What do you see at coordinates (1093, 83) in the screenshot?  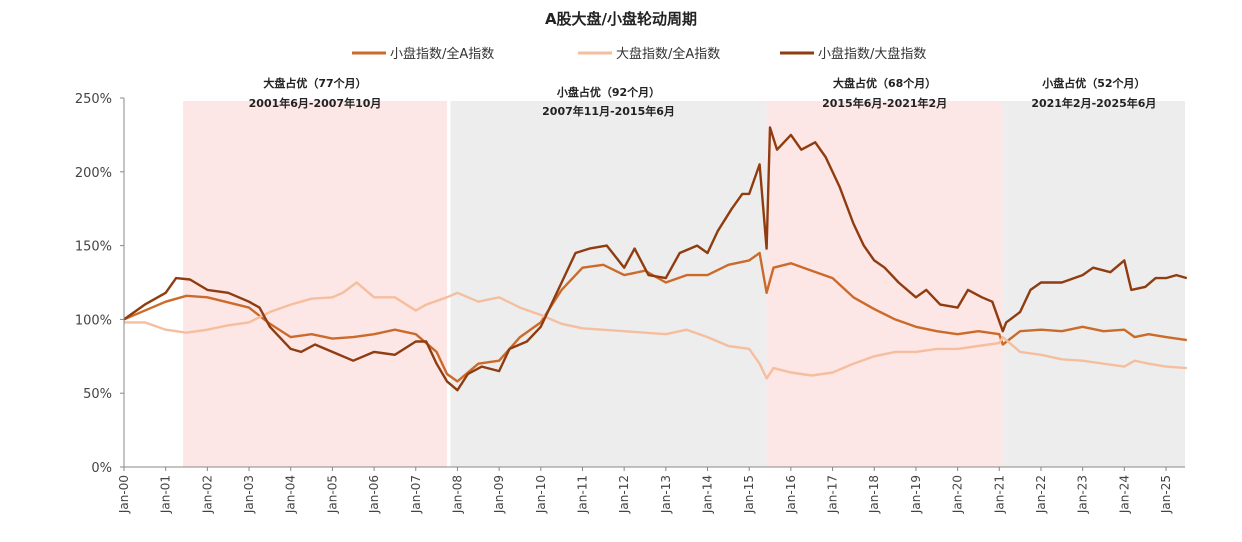 I see `region-label: 小盘占优（52个月）` at bounding box center [1093, 83].